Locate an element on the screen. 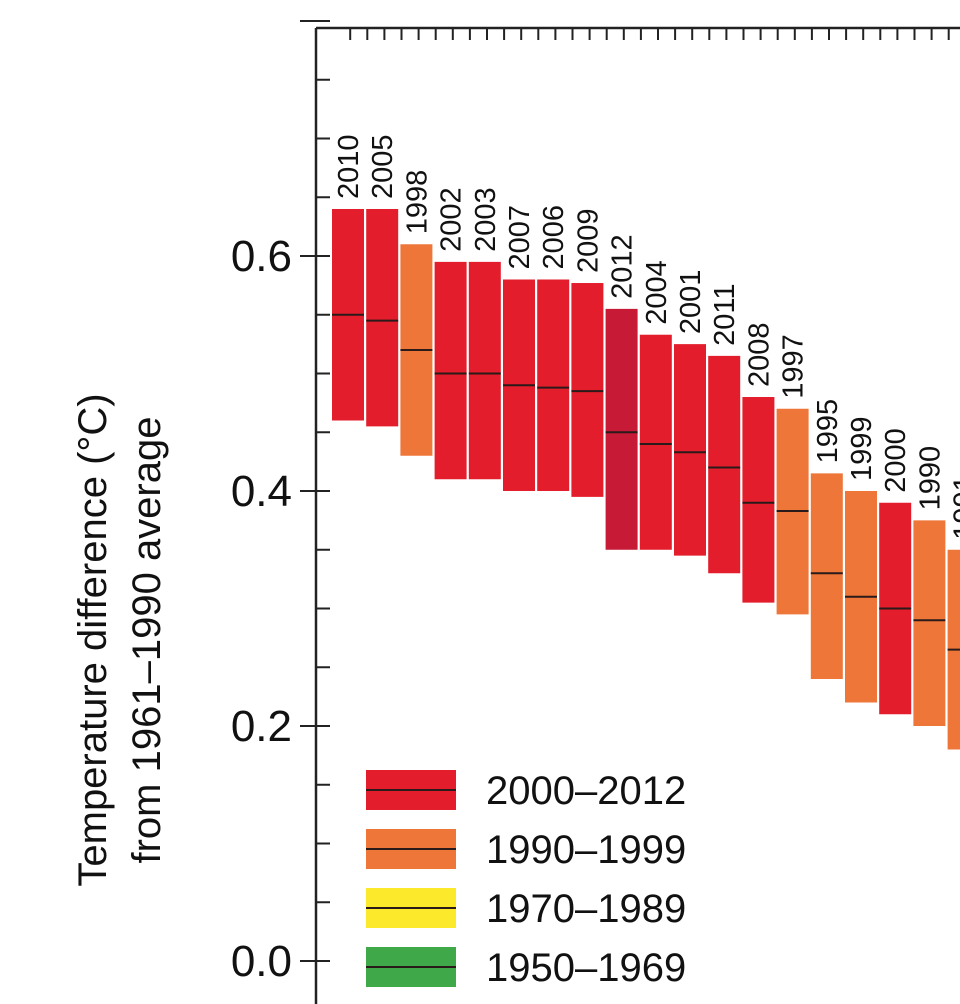 This screenshot has height=1004, width=960. year-label-2002: 2002 is located at coordinates (452, 219).